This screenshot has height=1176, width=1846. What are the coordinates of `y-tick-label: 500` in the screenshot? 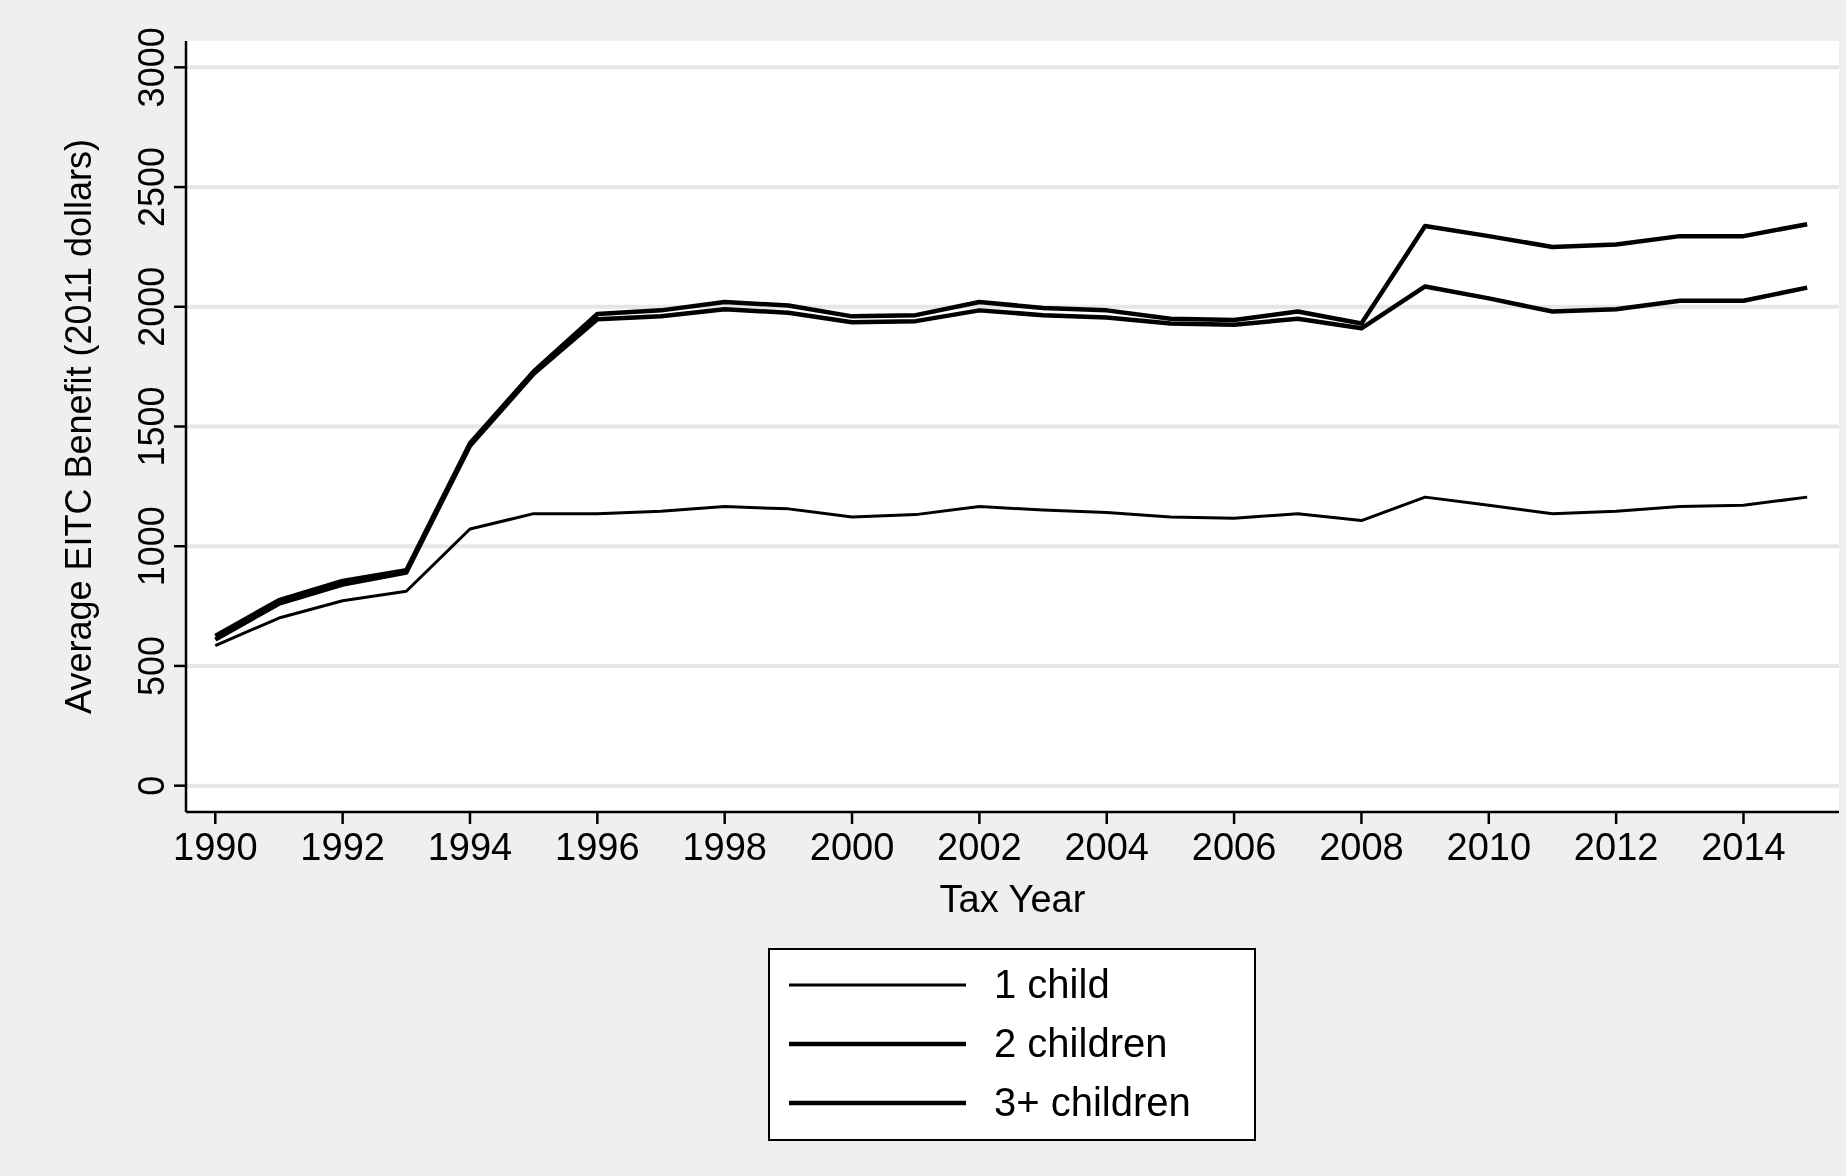 It's located at (151, 665).